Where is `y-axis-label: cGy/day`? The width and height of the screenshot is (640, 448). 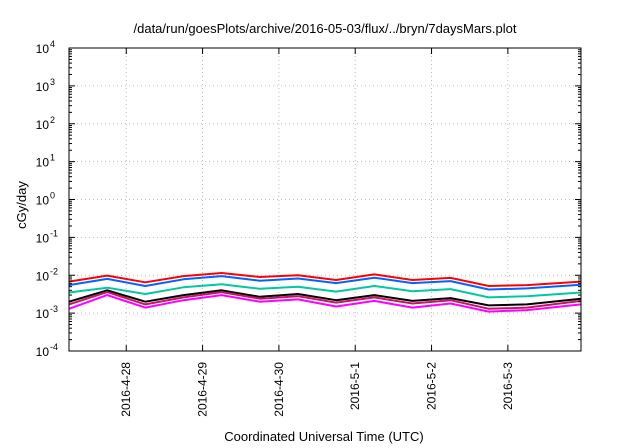 y-axis-label: cGy/day is located at coordinates (21, 205).